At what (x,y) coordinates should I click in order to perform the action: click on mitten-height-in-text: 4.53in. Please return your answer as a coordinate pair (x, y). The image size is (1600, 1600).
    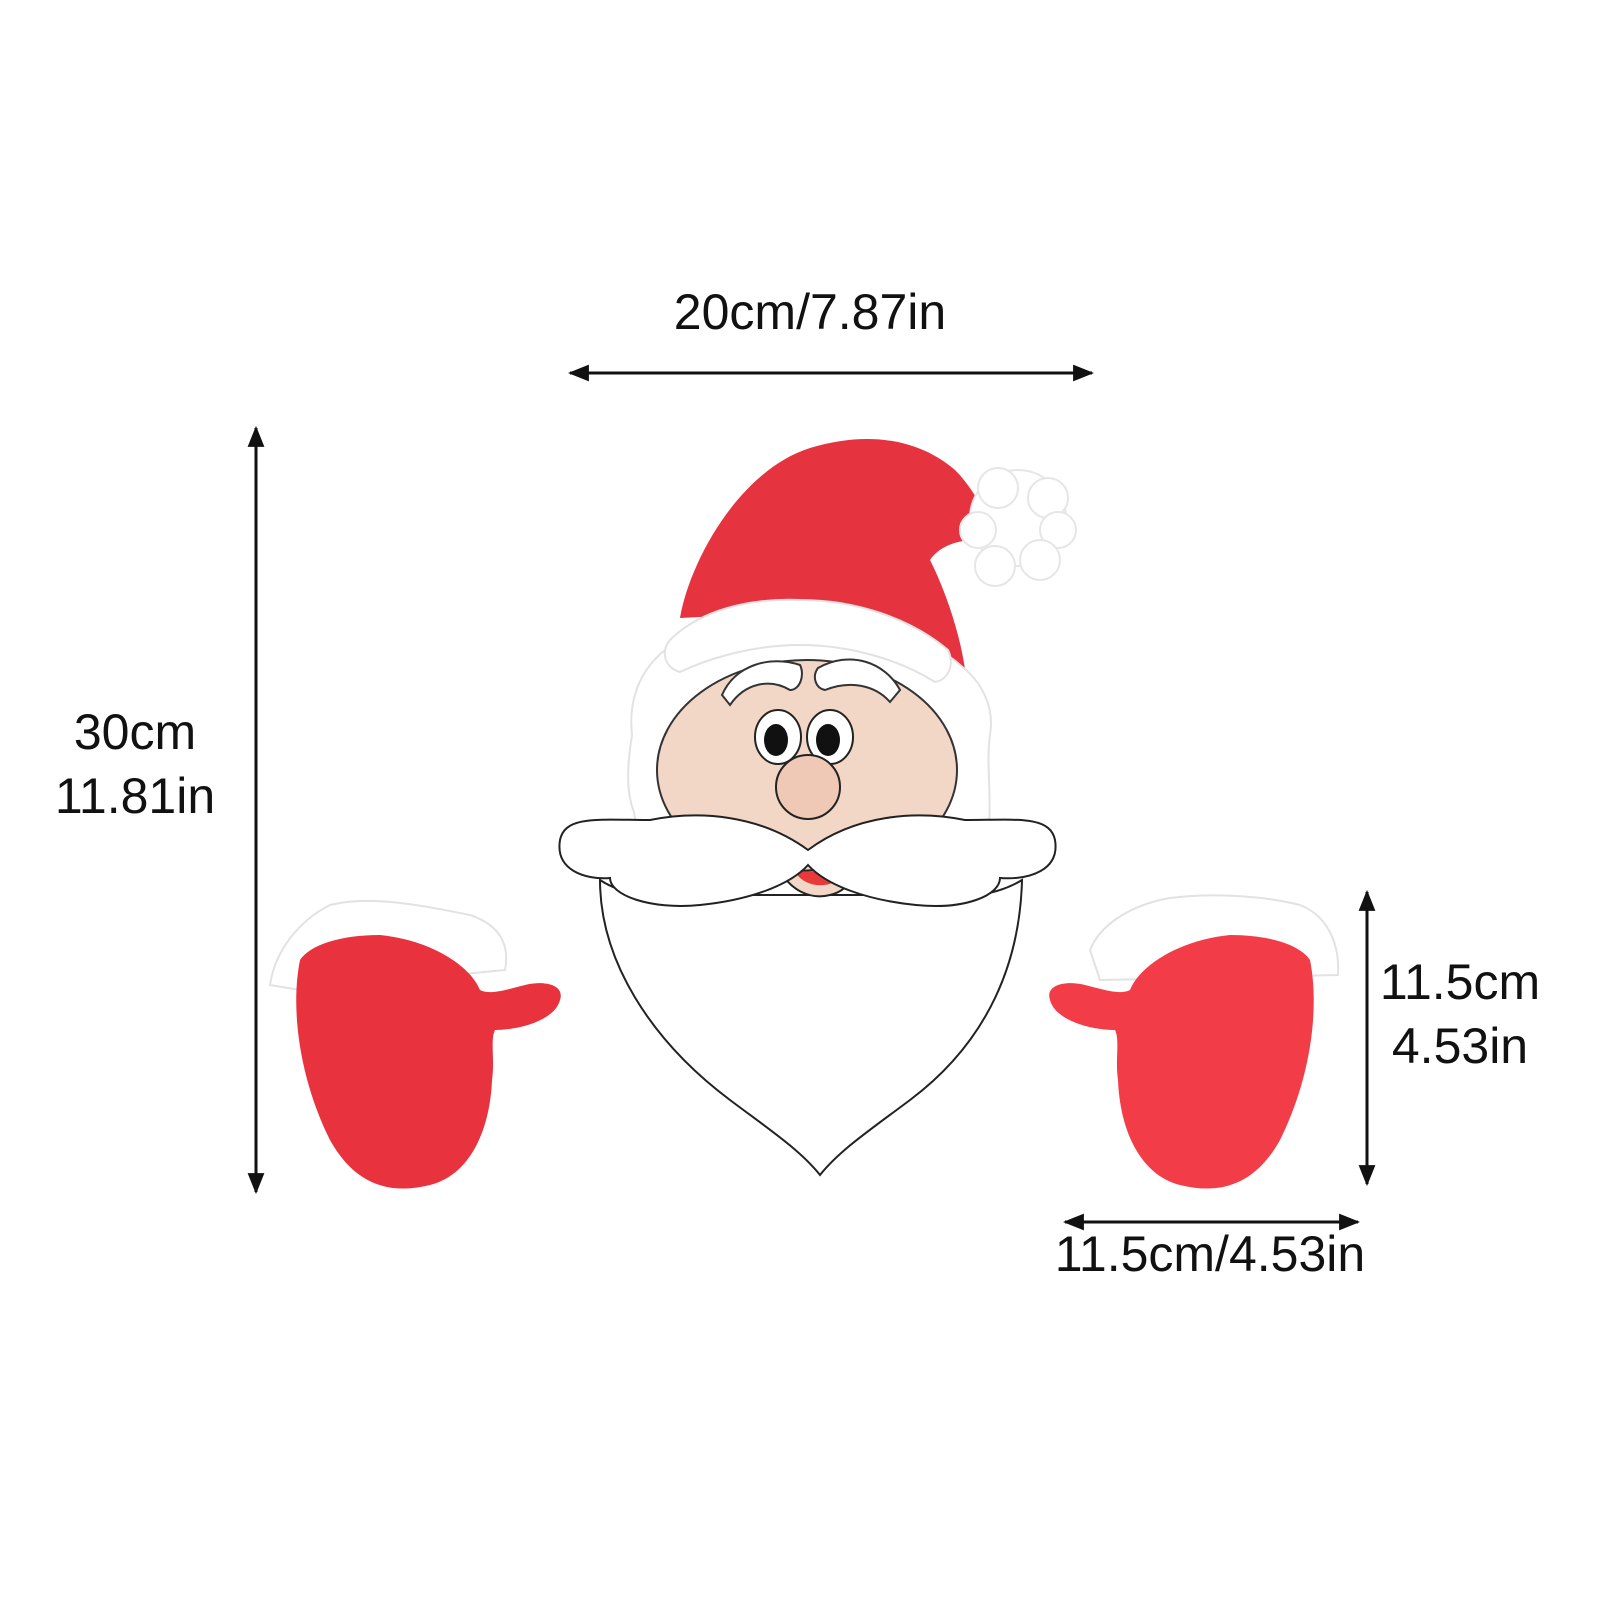
    Looking at the image, I should click on (1460, 1046).